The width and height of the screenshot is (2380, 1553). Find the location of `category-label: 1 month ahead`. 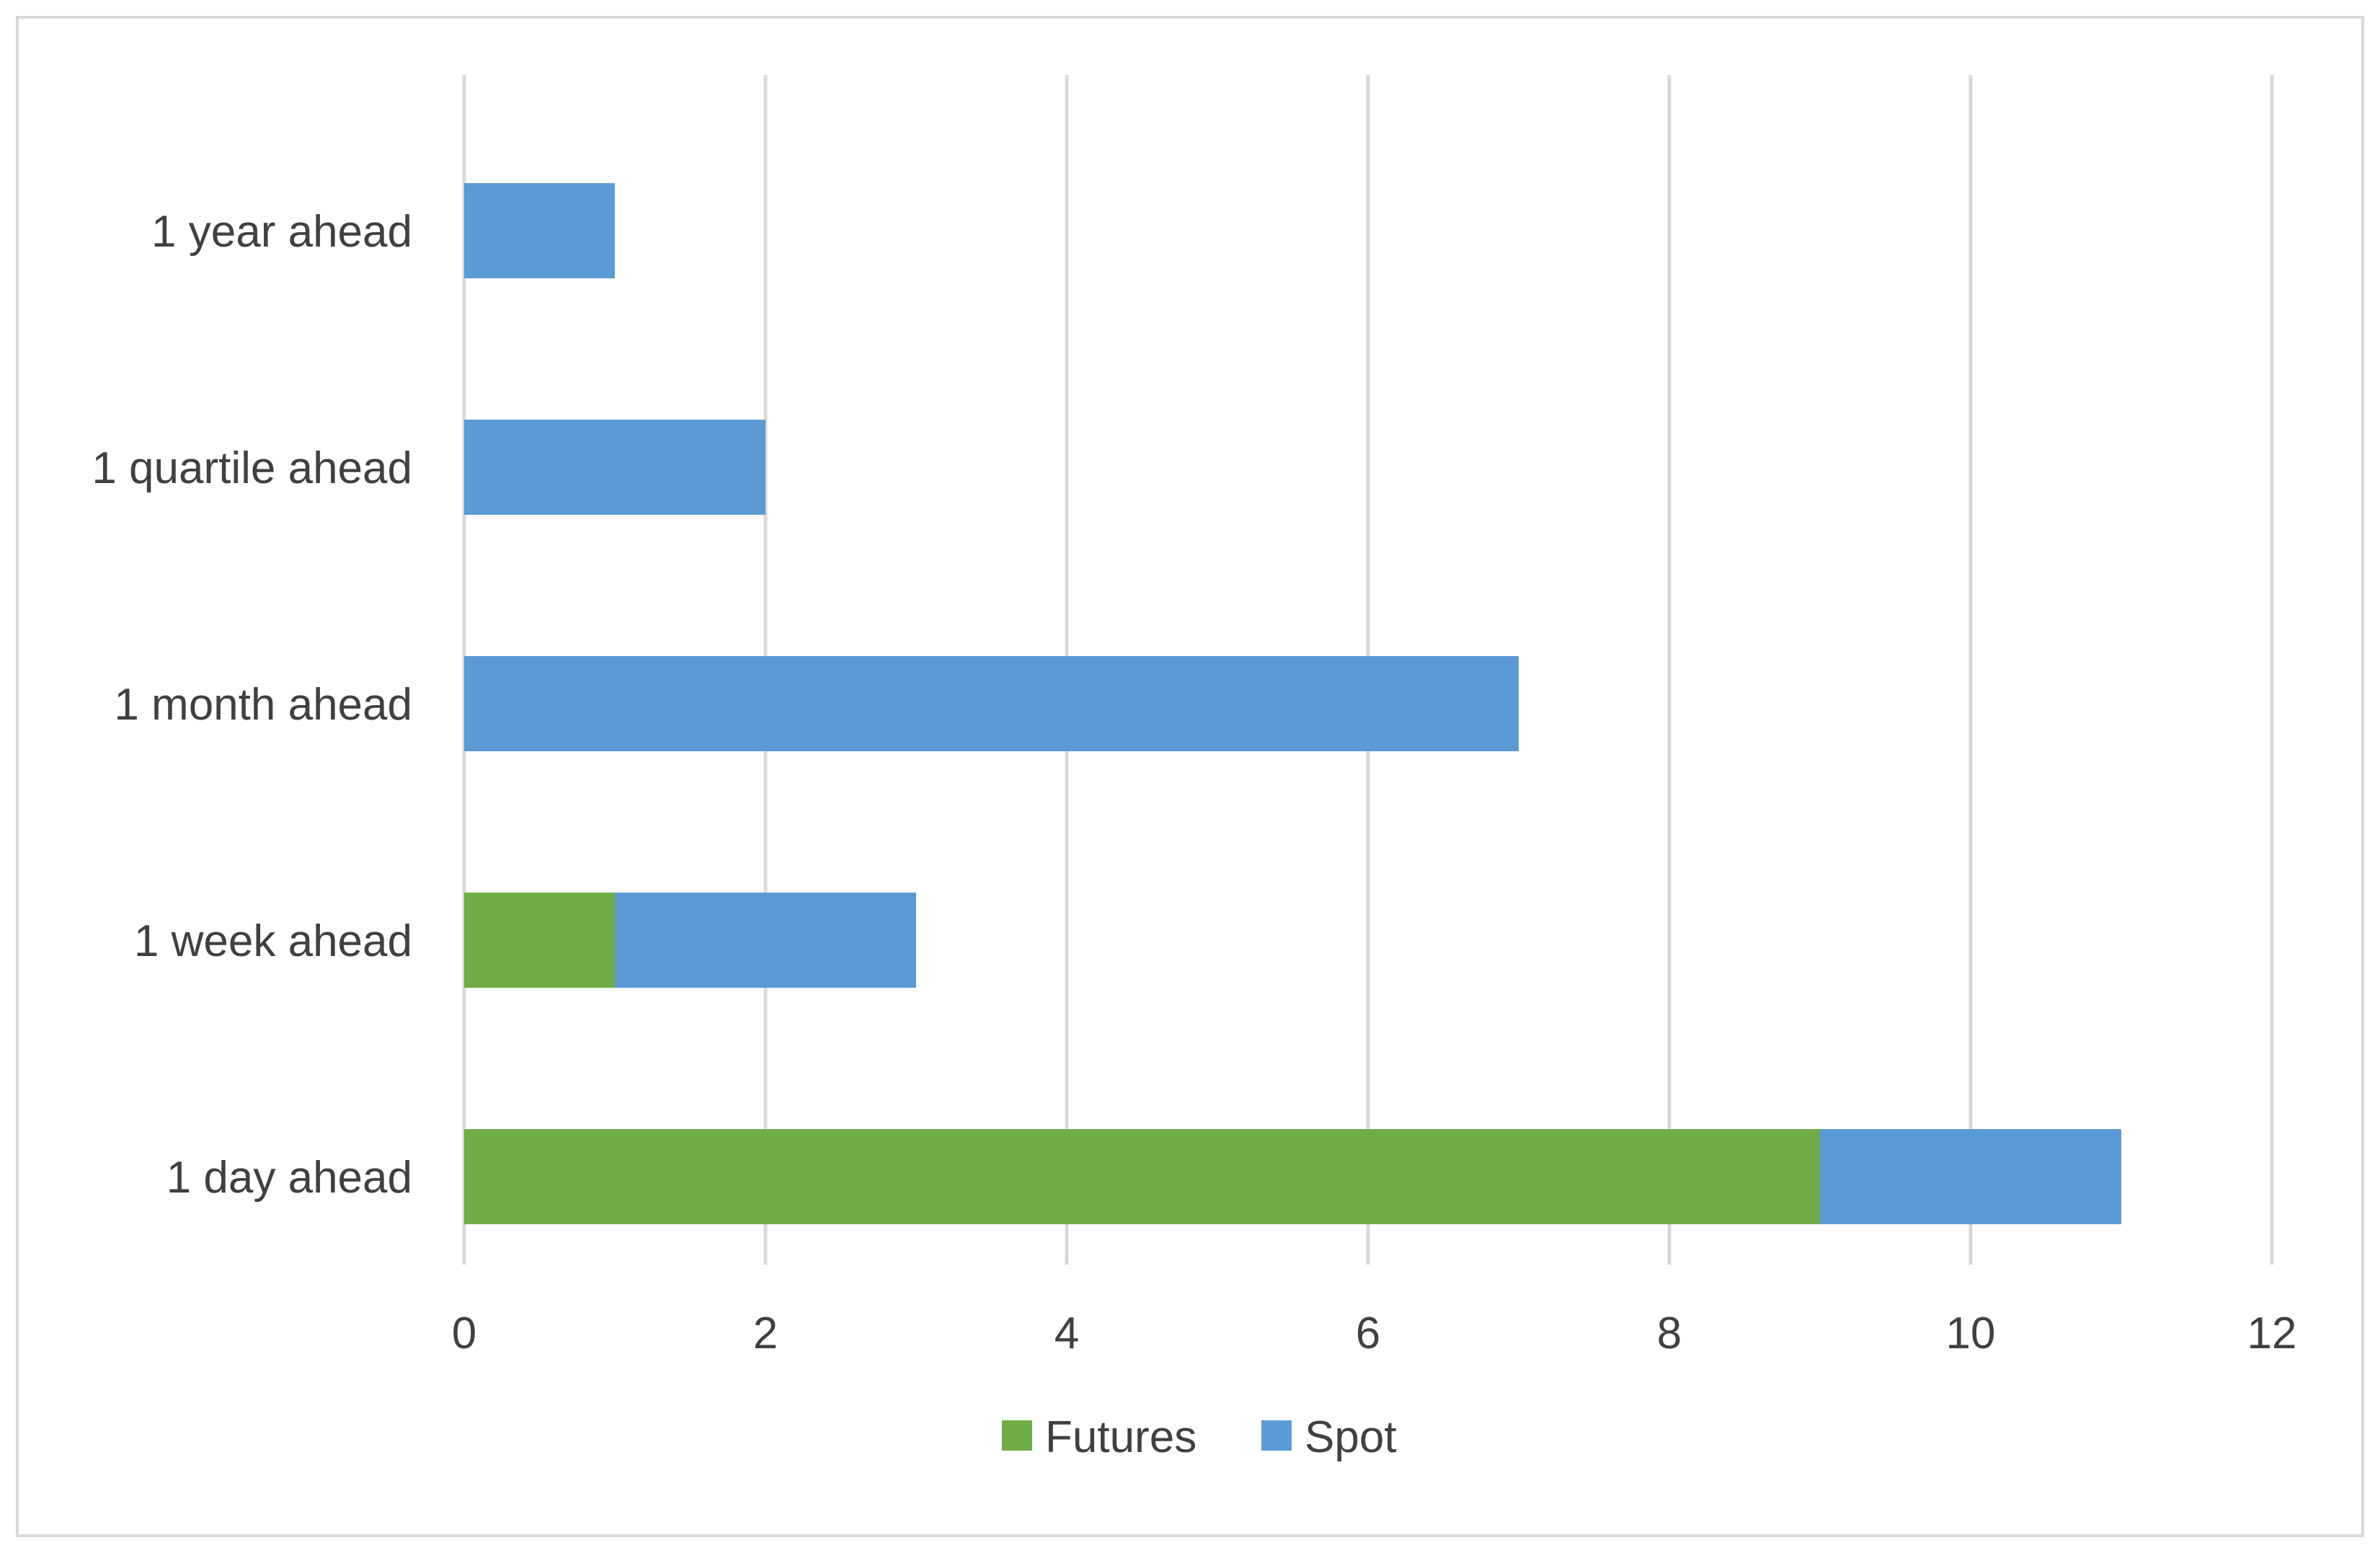

category-label: 1 month ahead is located at coordinates (263, 705).